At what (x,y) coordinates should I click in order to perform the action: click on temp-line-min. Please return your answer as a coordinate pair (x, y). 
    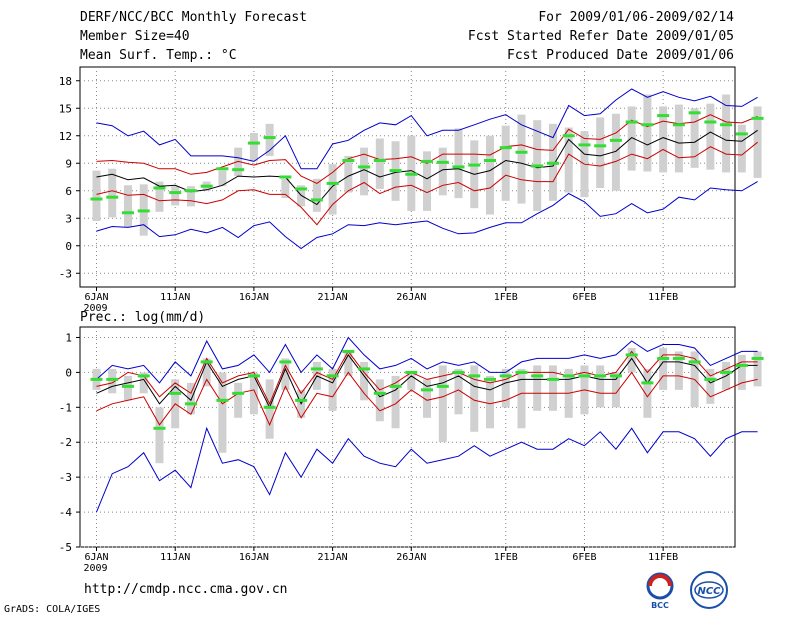
    Looking at the image, I should click on (427, 215).